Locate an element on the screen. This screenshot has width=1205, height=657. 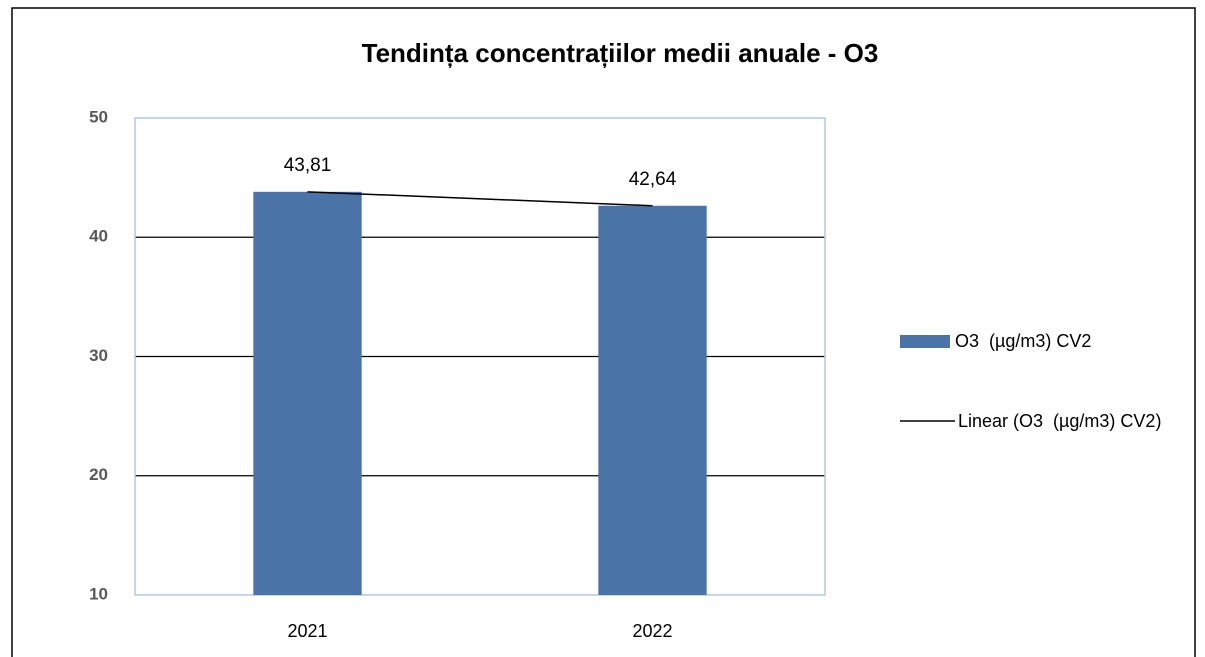
value-label: 43,81 is located at coordinates (308, 165).